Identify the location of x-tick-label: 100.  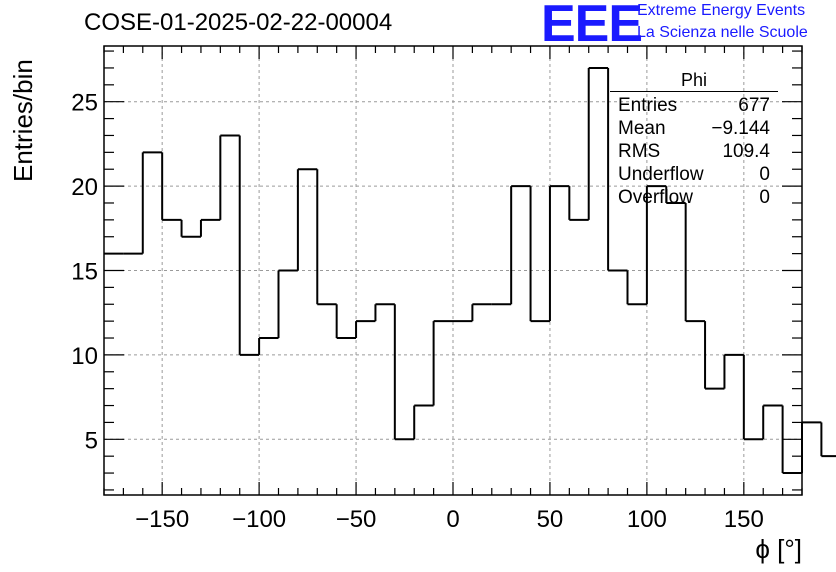
(647, 519).